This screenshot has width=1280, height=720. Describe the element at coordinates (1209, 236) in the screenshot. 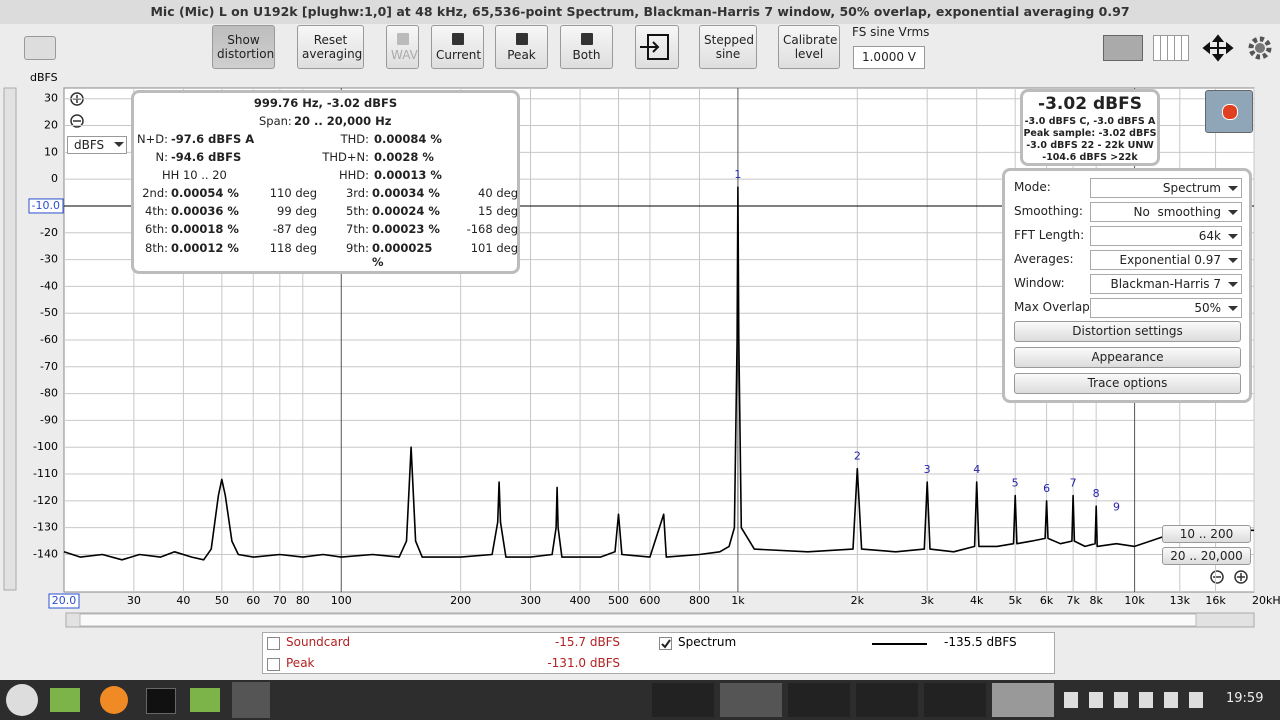

I see `field-value: 64k` at that location.